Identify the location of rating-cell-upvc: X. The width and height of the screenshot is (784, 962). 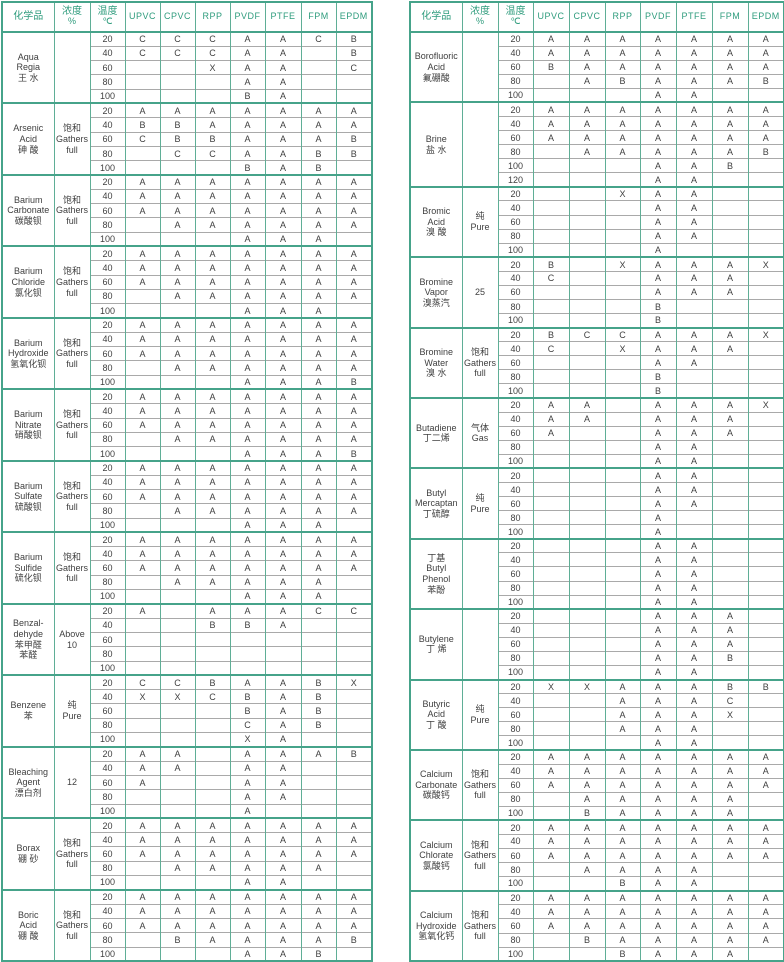
(550, 686).